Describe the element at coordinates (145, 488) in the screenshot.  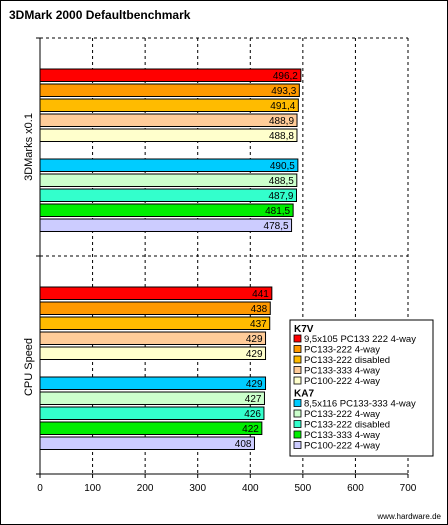
I see `x-tick-label: 200` at that location.